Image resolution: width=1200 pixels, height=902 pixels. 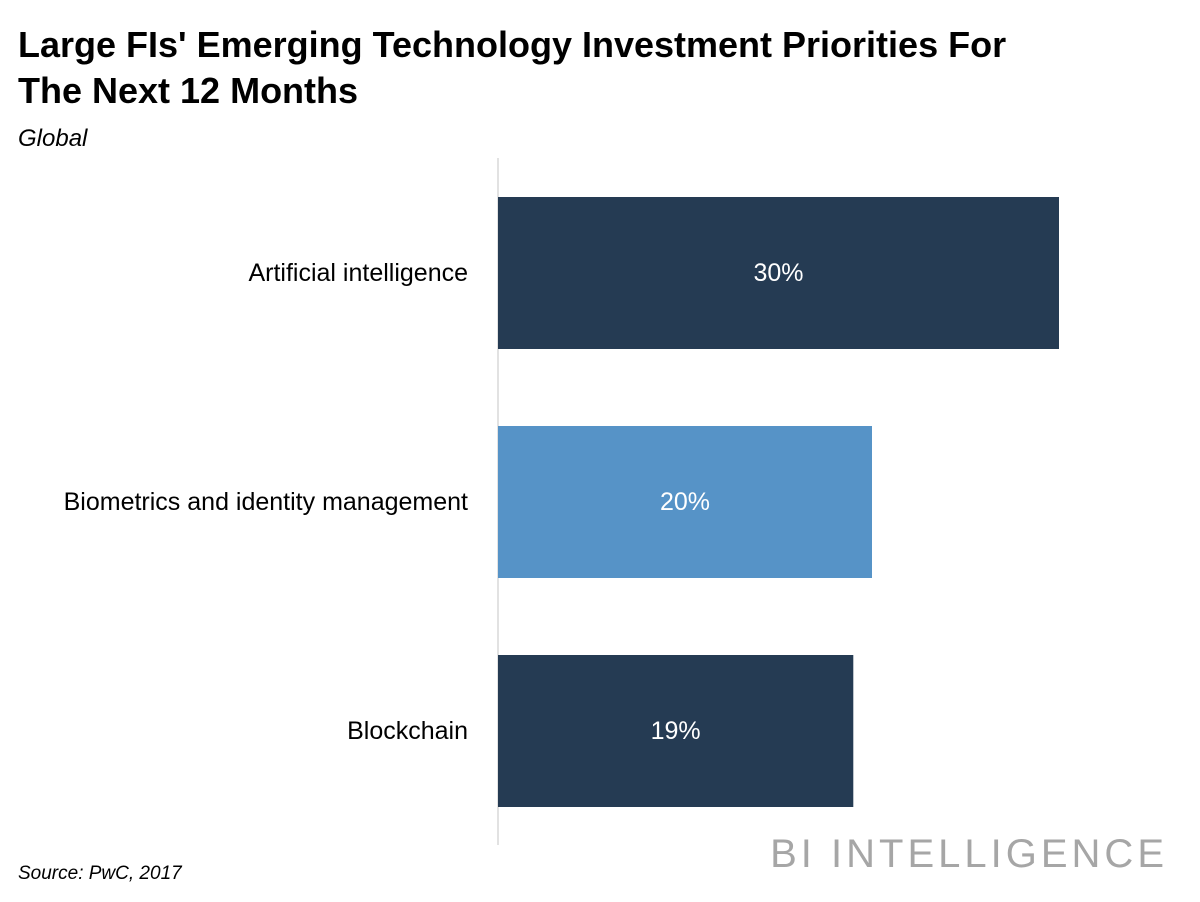 What do you see at coordinates (266, 502) in the screenshot?
I see `category-label-2: Biometrics and identity management` at bounding box center [266, 502].